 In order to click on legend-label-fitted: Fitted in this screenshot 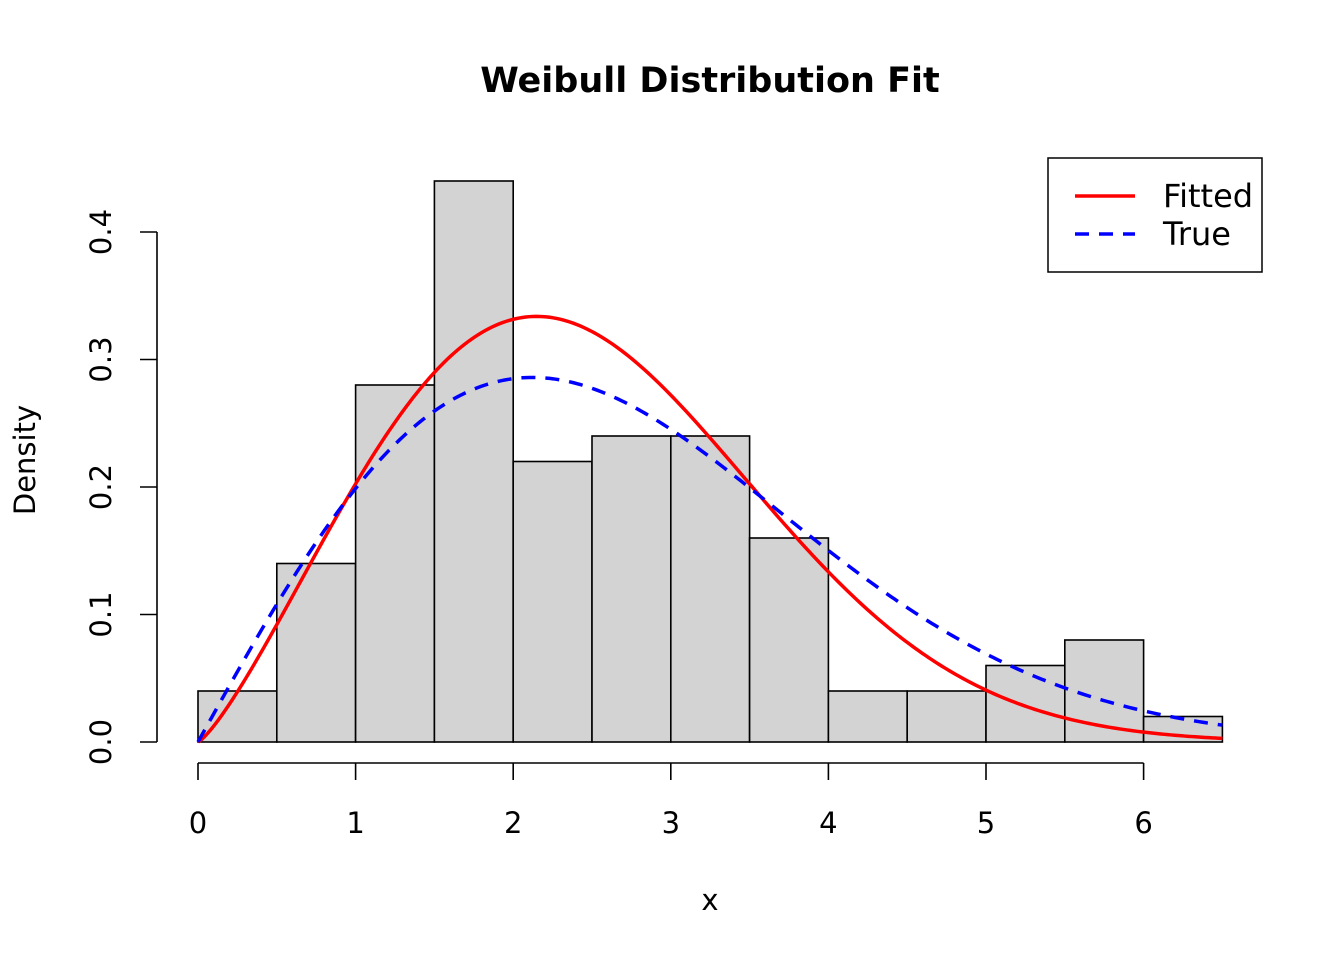, I will do `click(1208, 196)`.